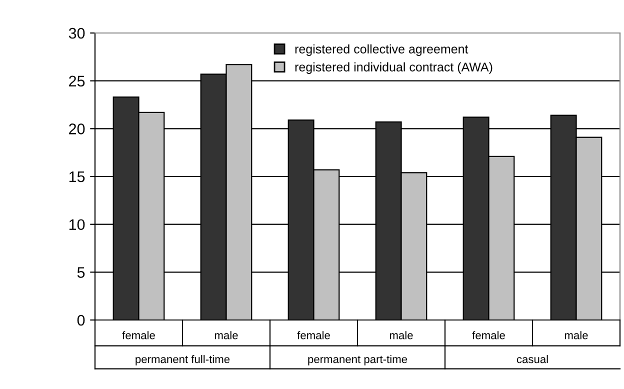  Describe the element at coordinates (81, 320) in the screenshot. I see `y-tick-label: 0` at that location.